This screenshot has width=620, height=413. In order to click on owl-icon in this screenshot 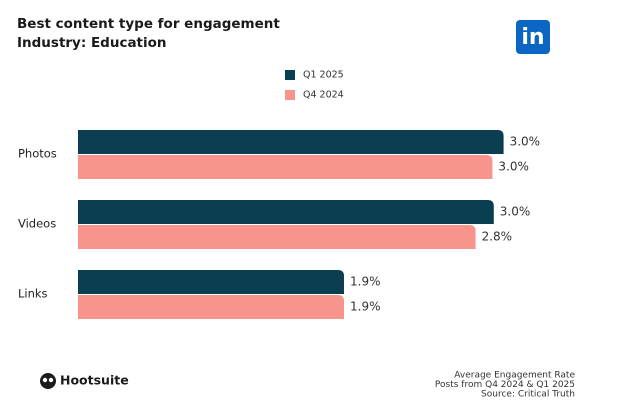, I will do `click(48, 381)`.